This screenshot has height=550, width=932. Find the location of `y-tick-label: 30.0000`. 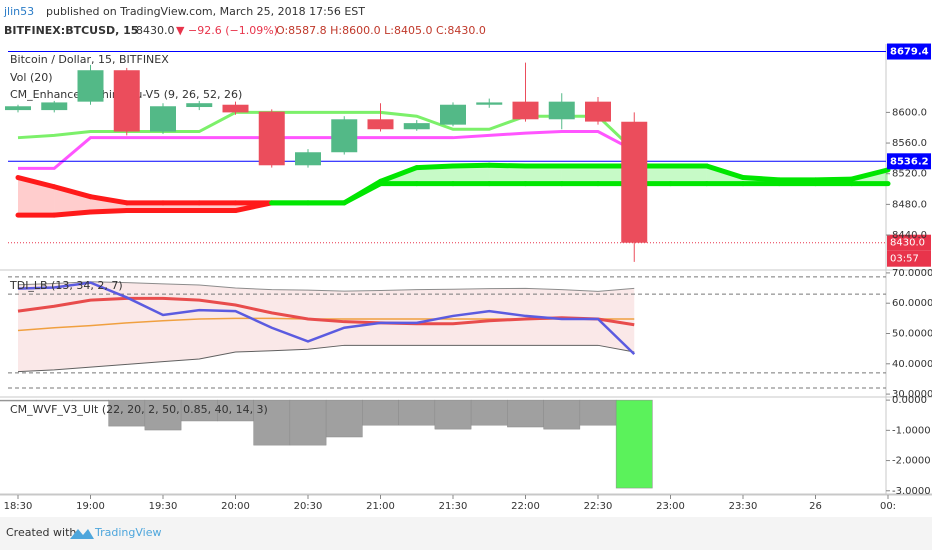

y-tick-label: 30.0000 is located at coordinates (912, 394).